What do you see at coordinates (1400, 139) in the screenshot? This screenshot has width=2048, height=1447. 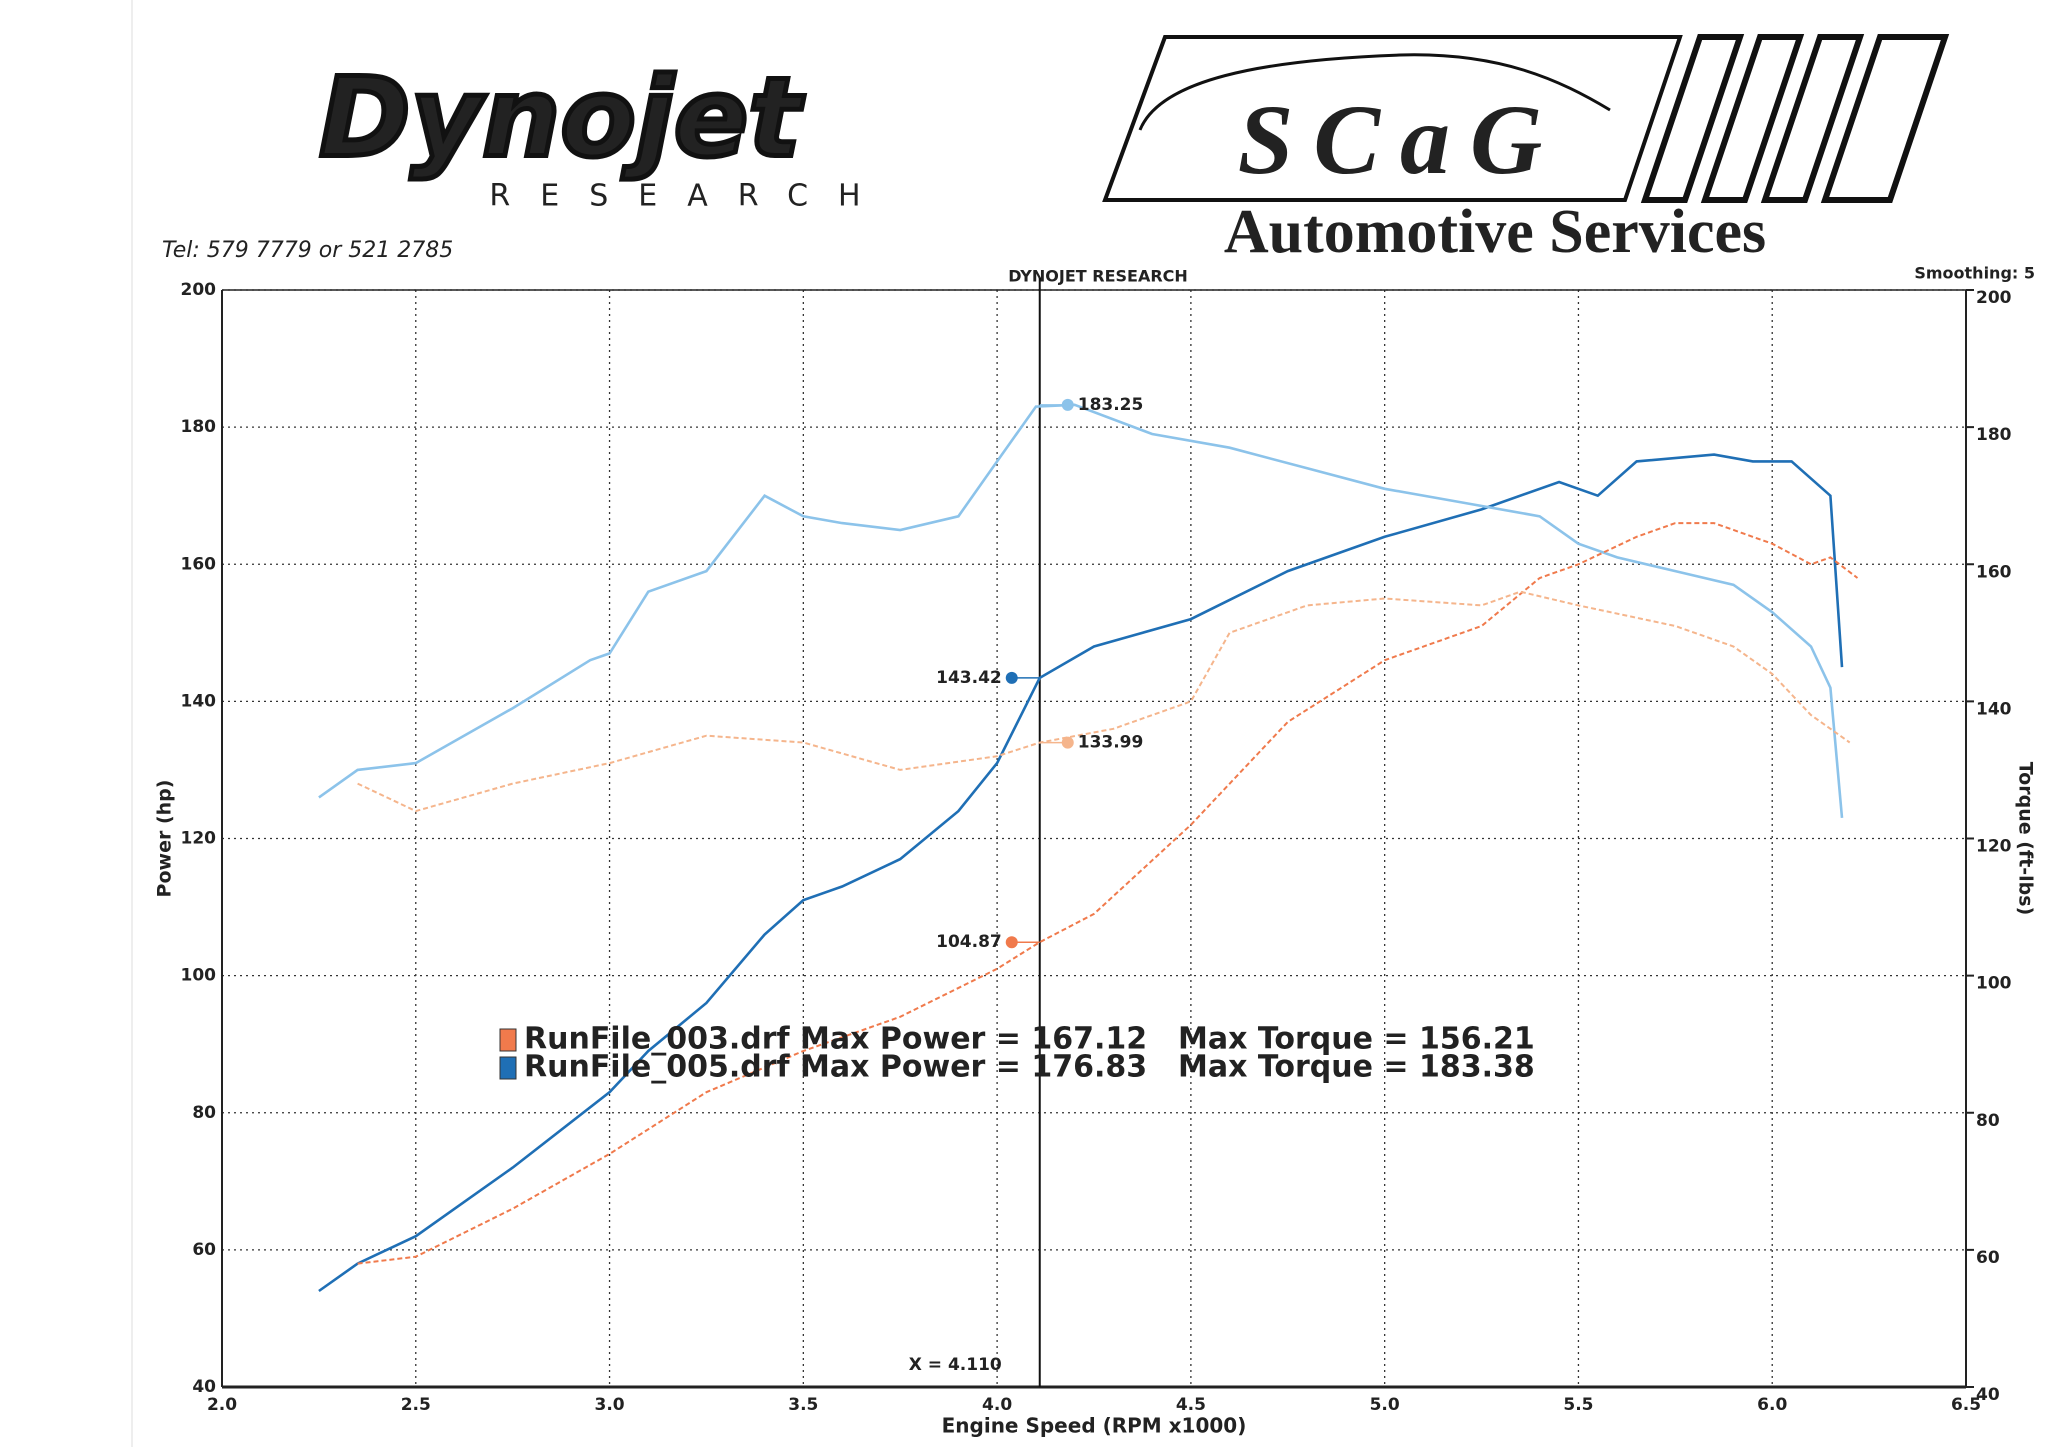 I see `shop-logo: SCaG` at bounding box center [1400, 139].